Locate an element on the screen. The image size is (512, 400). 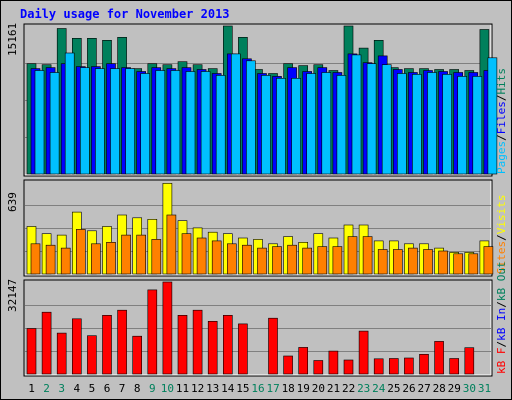
x-tick-label-day-11: 11 is located at coordinates (182, 388).